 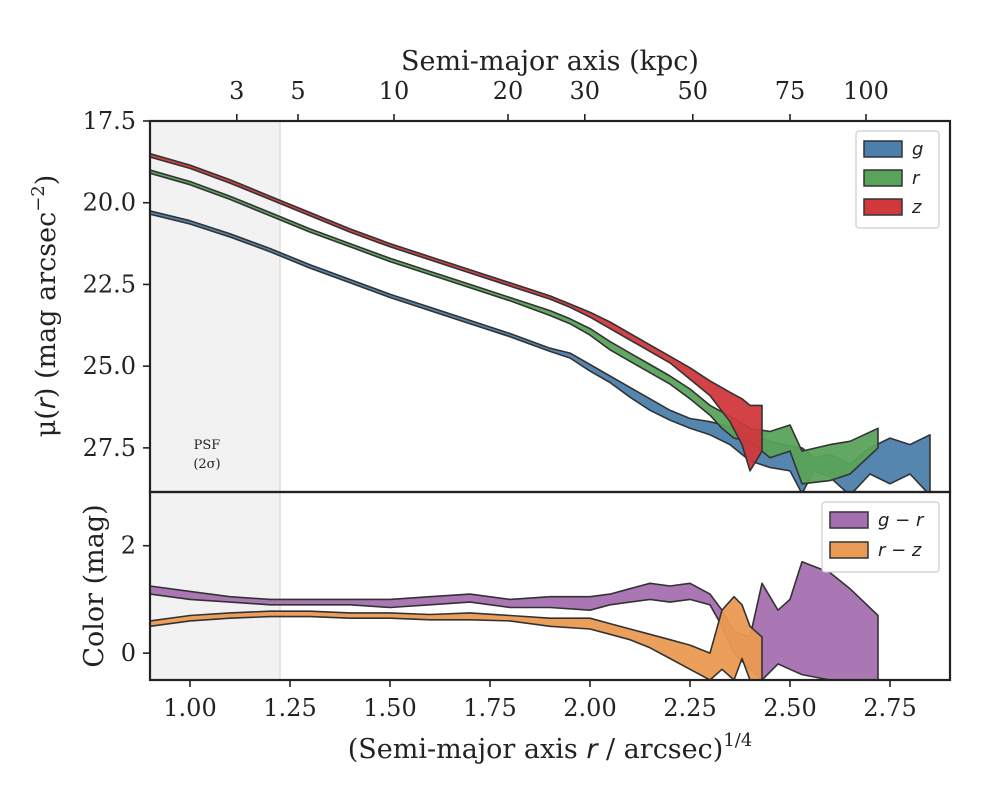 What do you see at coordinates (389, 708) in the screenshot?
I see `x-tick-label-bottom: 1.50` at bounding box center [389, 708].